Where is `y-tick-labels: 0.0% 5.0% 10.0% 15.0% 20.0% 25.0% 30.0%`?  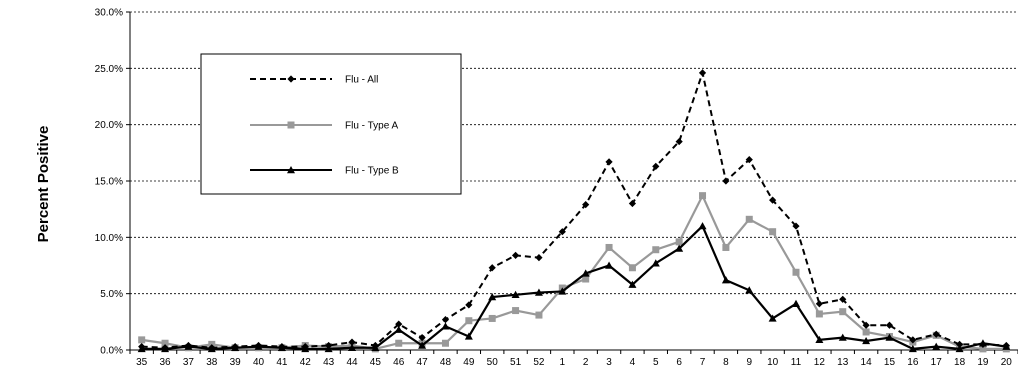
y-tick-labels: 0.0% 5.0% 10.0% 15.0% 20.0% 25.0% 30.0% is located at coordinates (109, 182).